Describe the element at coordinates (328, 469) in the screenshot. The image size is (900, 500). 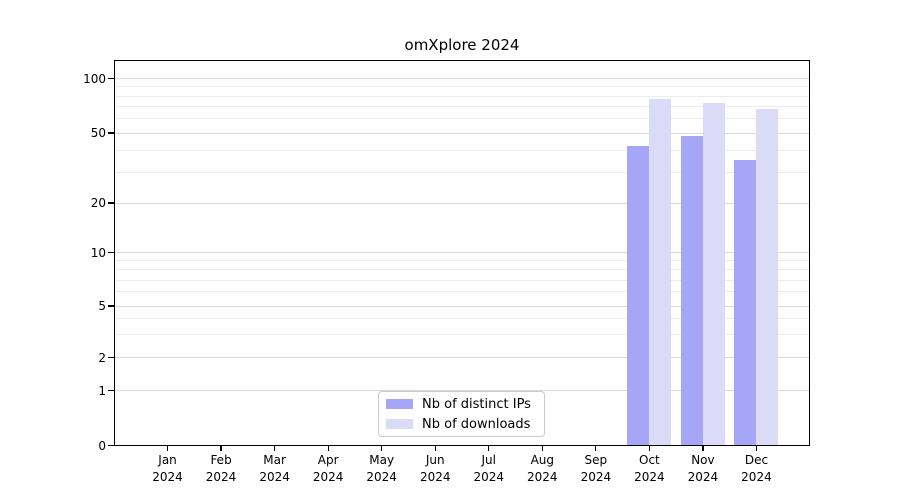
I see `x-tick-label: Apr 2024` at that location.